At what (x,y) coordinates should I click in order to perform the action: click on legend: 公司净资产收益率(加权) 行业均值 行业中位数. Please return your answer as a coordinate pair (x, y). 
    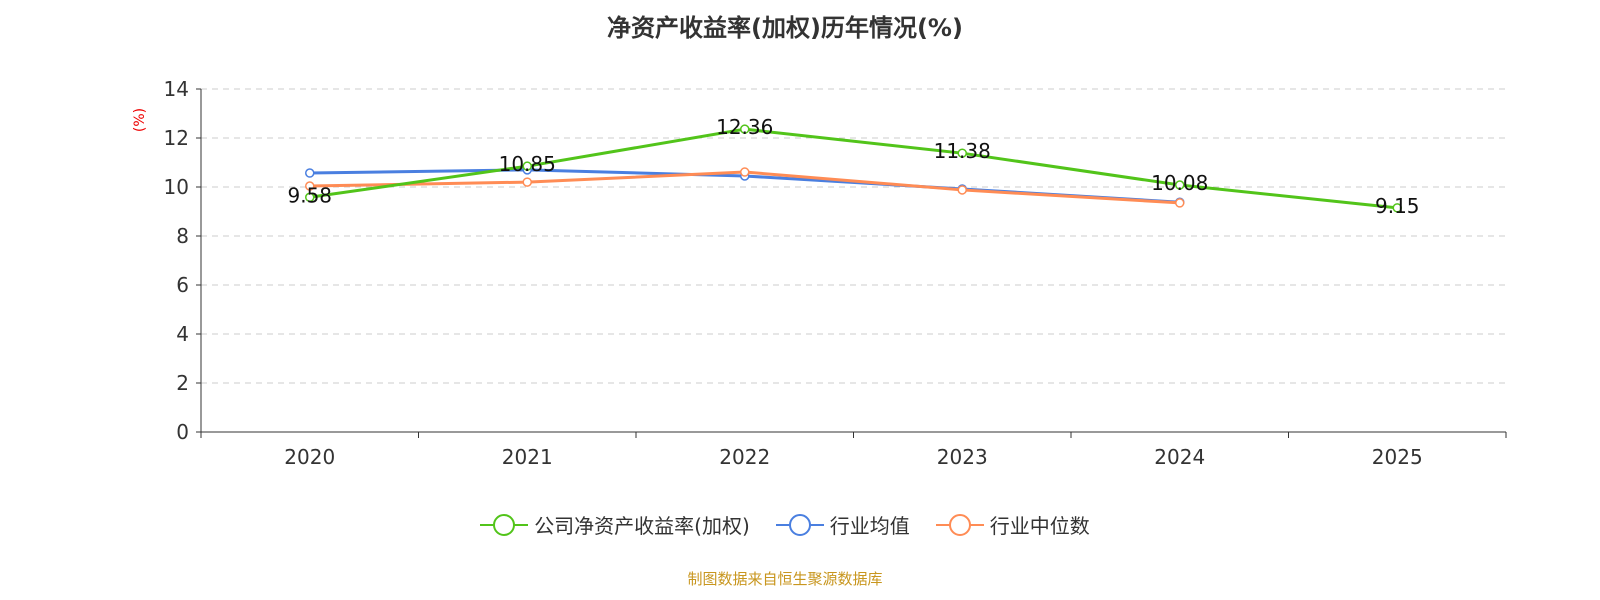
    Looking at the image, I should click on (785, 524).